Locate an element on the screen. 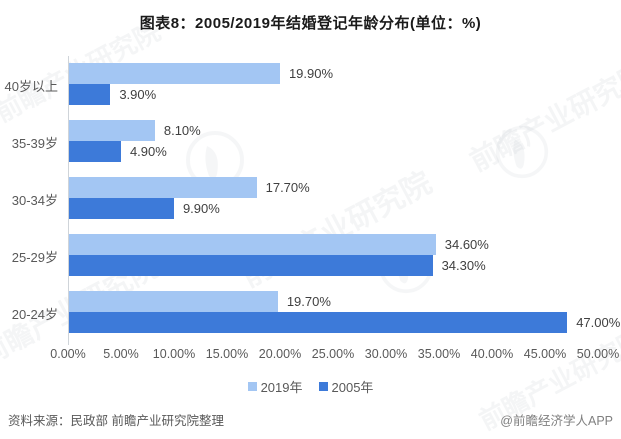 Image resolution: width=621 pixels, height=439 pixels. x-tick-label: 30.00% is located at coordinates (386, 354).